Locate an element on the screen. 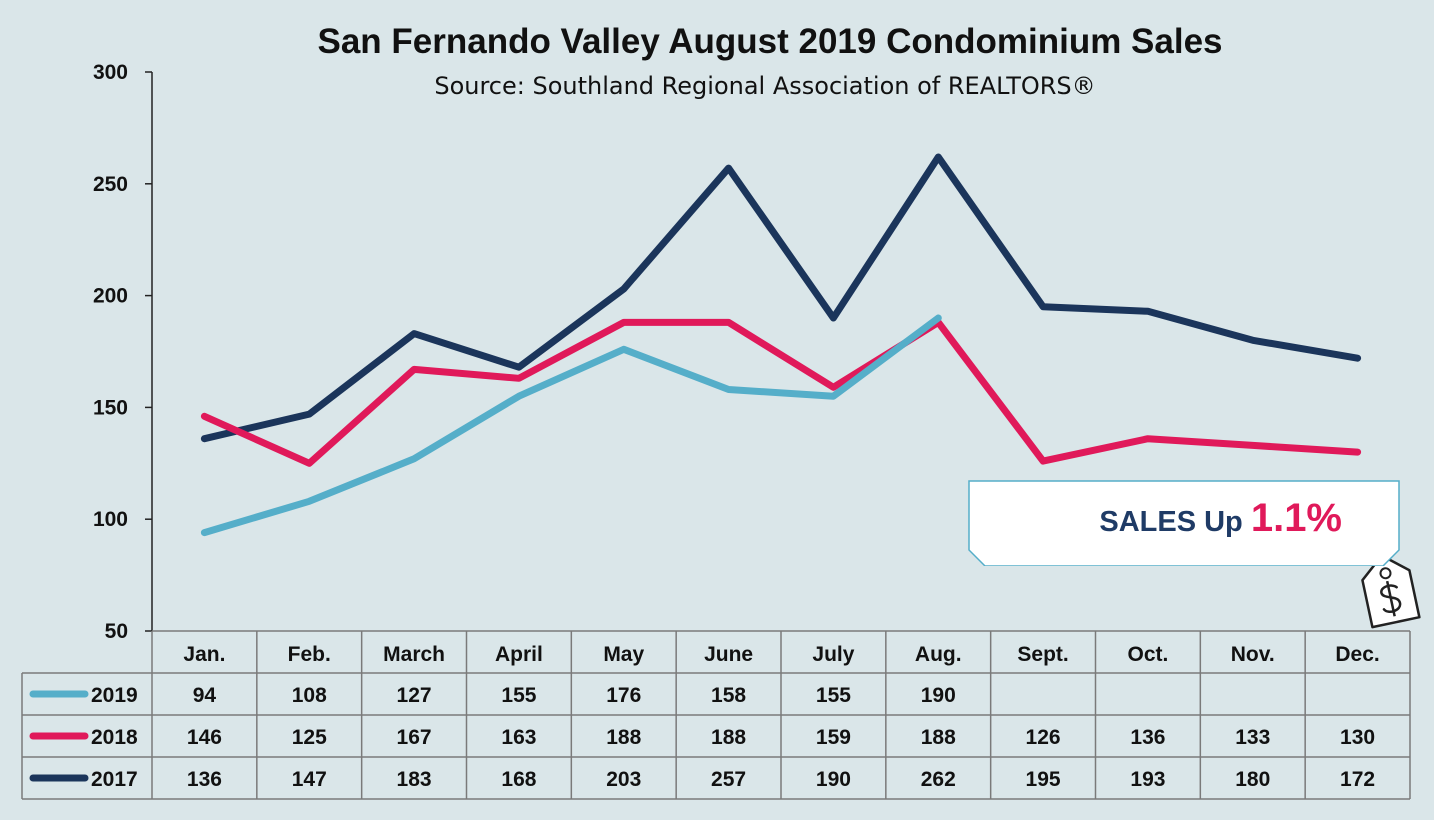  callout-prefix: SALES Up is located at coordinates (1175, 522).